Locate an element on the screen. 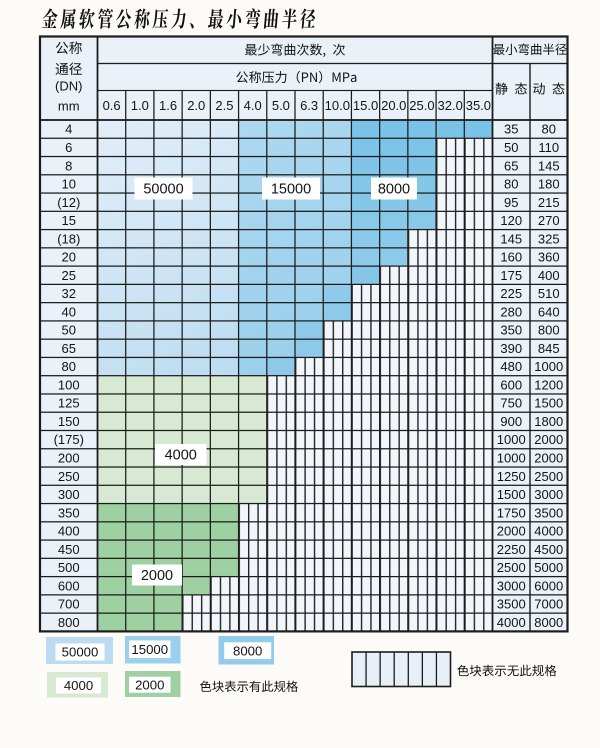 This screenshot has width=600, height=748. svg-text: (12) is located at coordinates (68, 202).